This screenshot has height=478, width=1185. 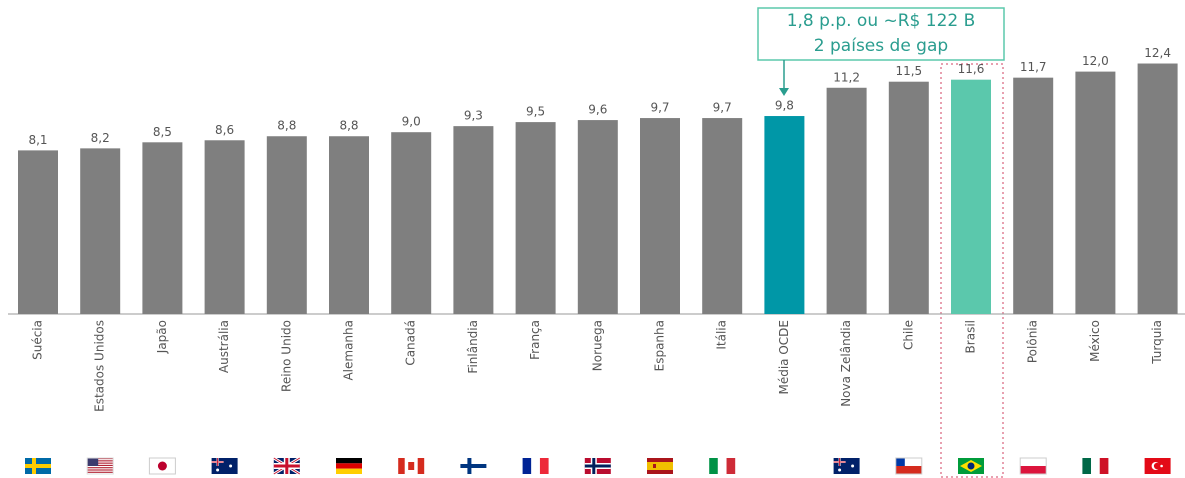 What do you see at coordinates (971, 336) in the screenshot?
I see `x-tick-label: Brasil` at bounding box center [971, 336].